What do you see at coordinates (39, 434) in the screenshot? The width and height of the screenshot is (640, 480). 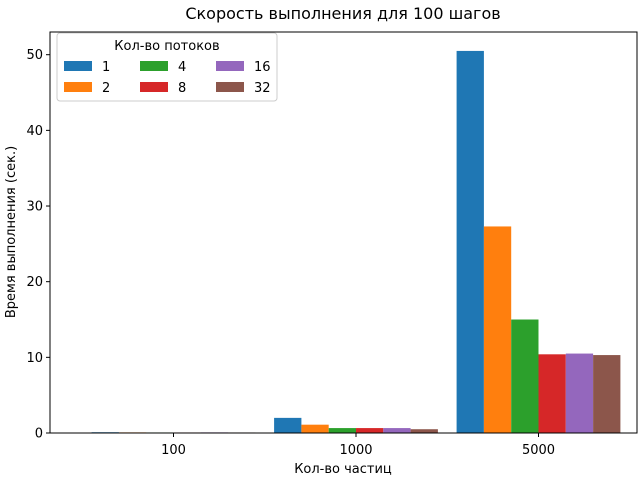 I see `y-tick-label: 0` at bounding box center [39, 434].